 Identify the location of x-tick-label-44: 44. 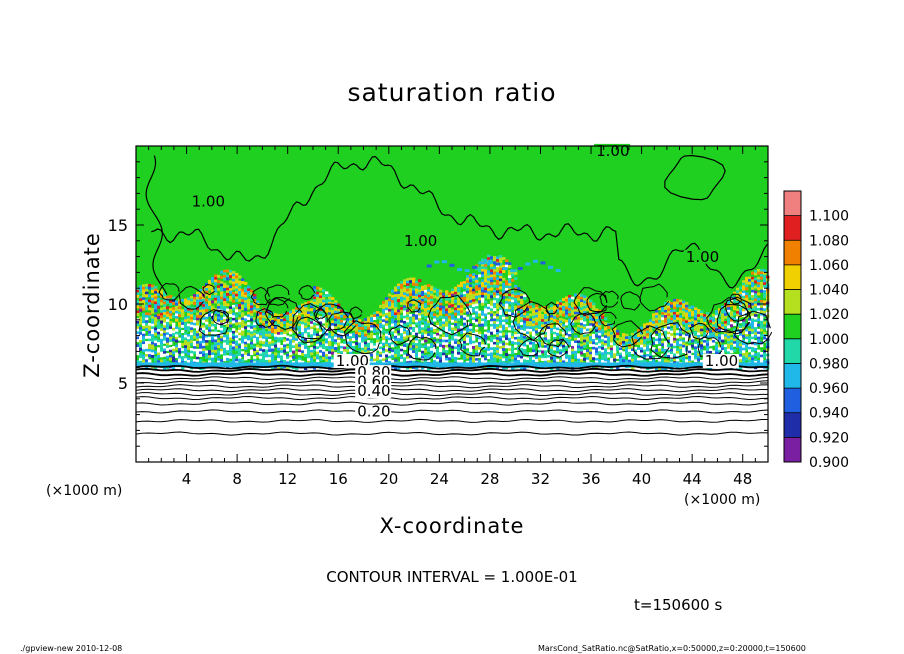
(692, 479).